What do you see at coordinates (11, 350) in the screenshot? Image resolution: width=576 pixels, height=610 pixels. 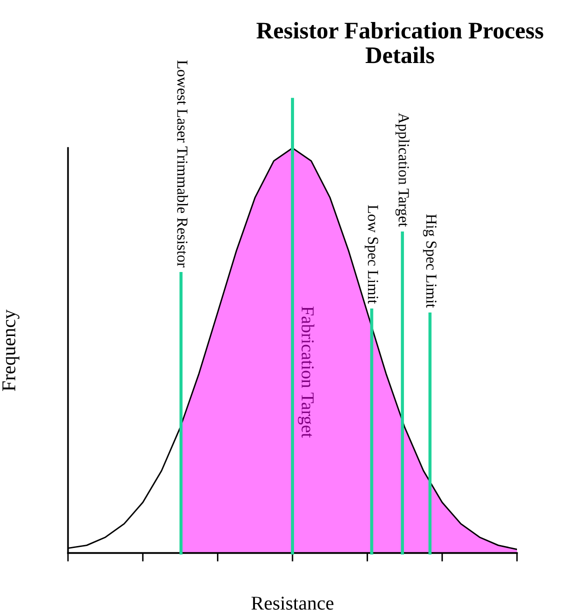 I see `y-axis-title: Frequency` at bounding box center [11, 350].